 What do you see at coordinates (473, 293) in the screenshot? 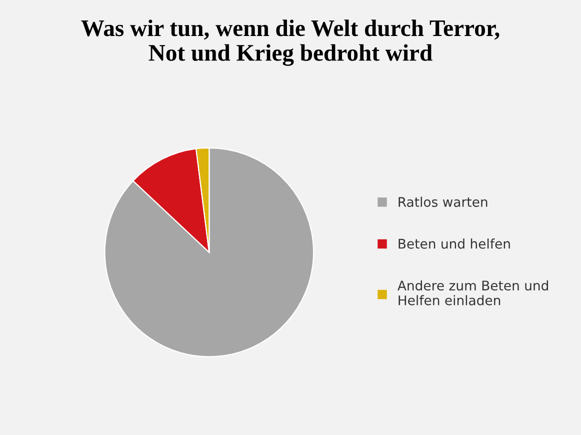
I see `legend-label: Andere zum Beten und Helfen einladen` at bounding box center [473, 293].